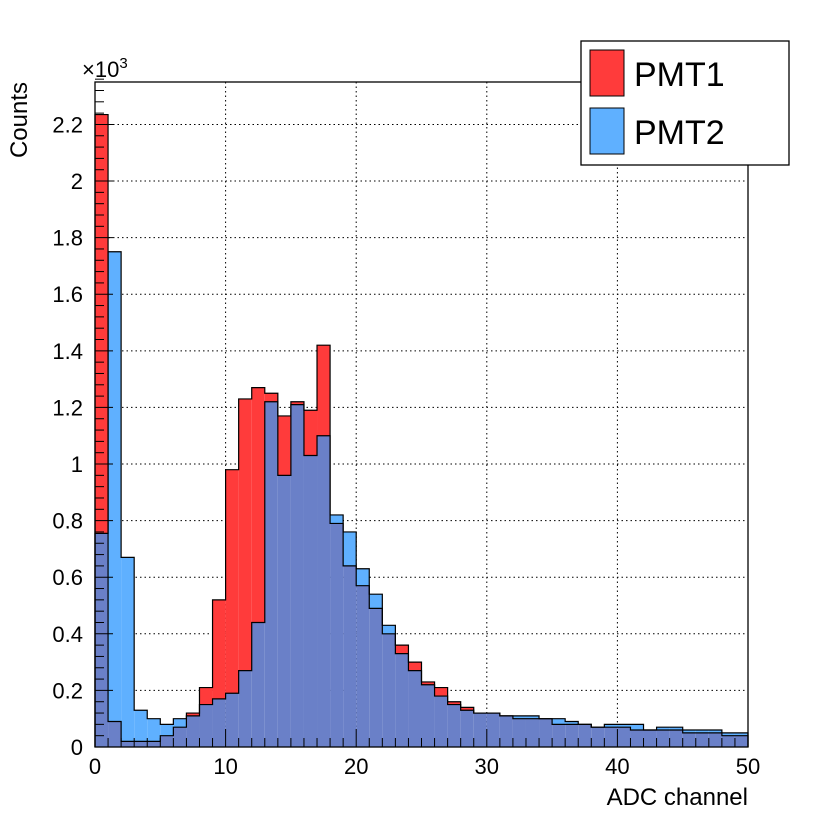  What do you see at coordinates (67, 351) in the screenshot?
I see `y-tick-label: 1.4` at bounding box center [67, 351].